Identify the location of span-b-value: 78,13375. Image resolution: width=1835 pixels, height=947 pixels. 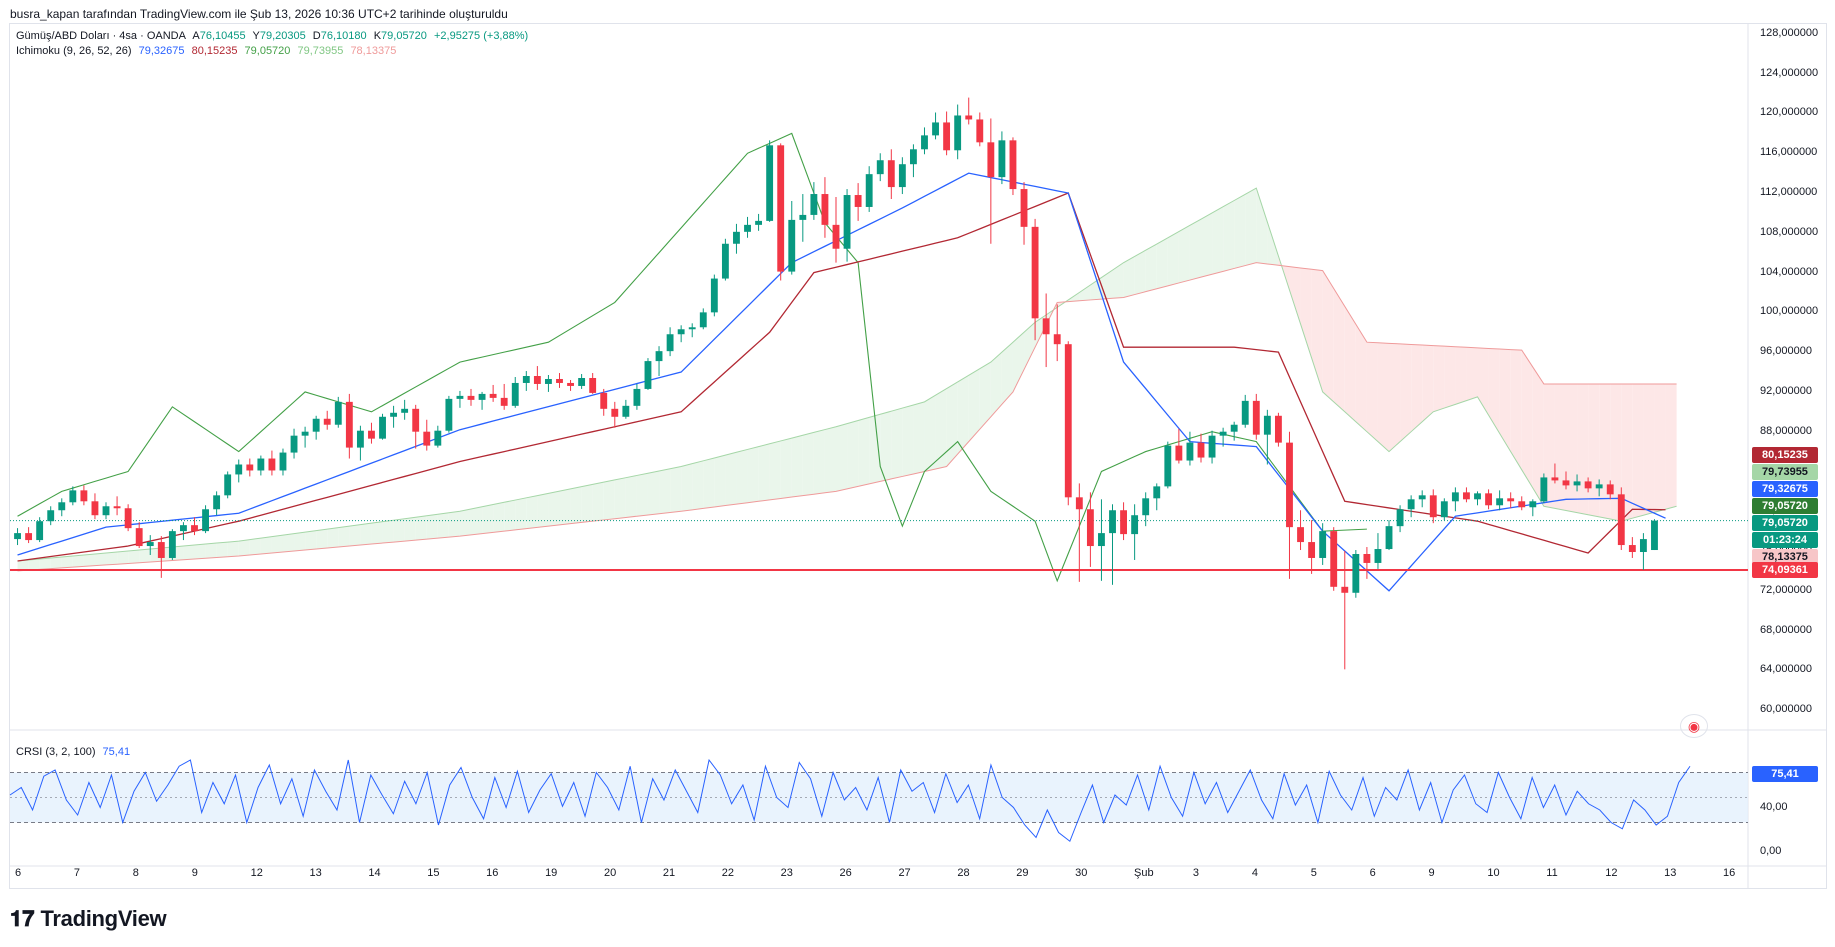
(373, 51).